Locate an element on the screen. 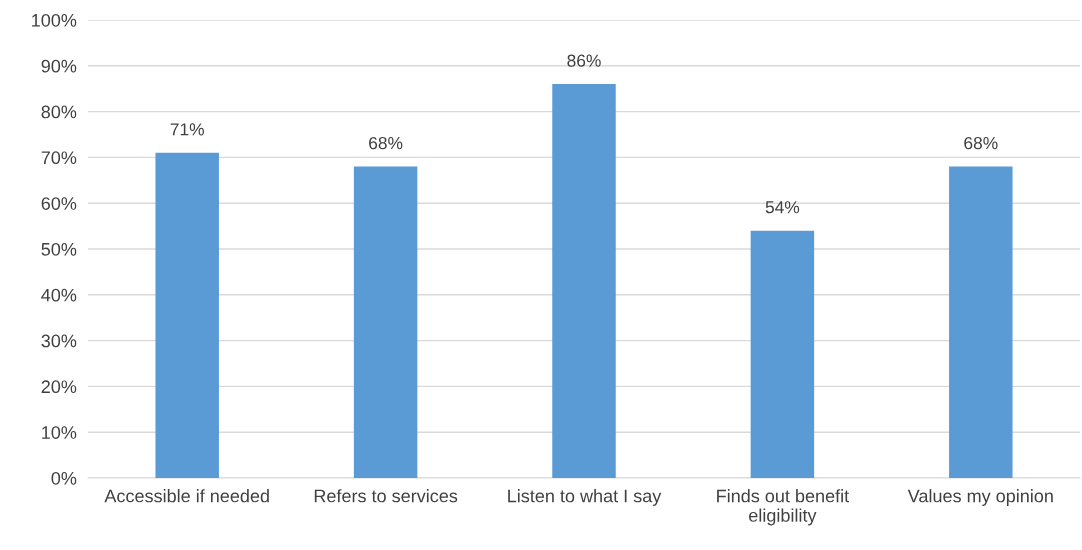 The width and height of the screenshot is (1082, 550). data-label: 71% is located at coordinates (187, 129).